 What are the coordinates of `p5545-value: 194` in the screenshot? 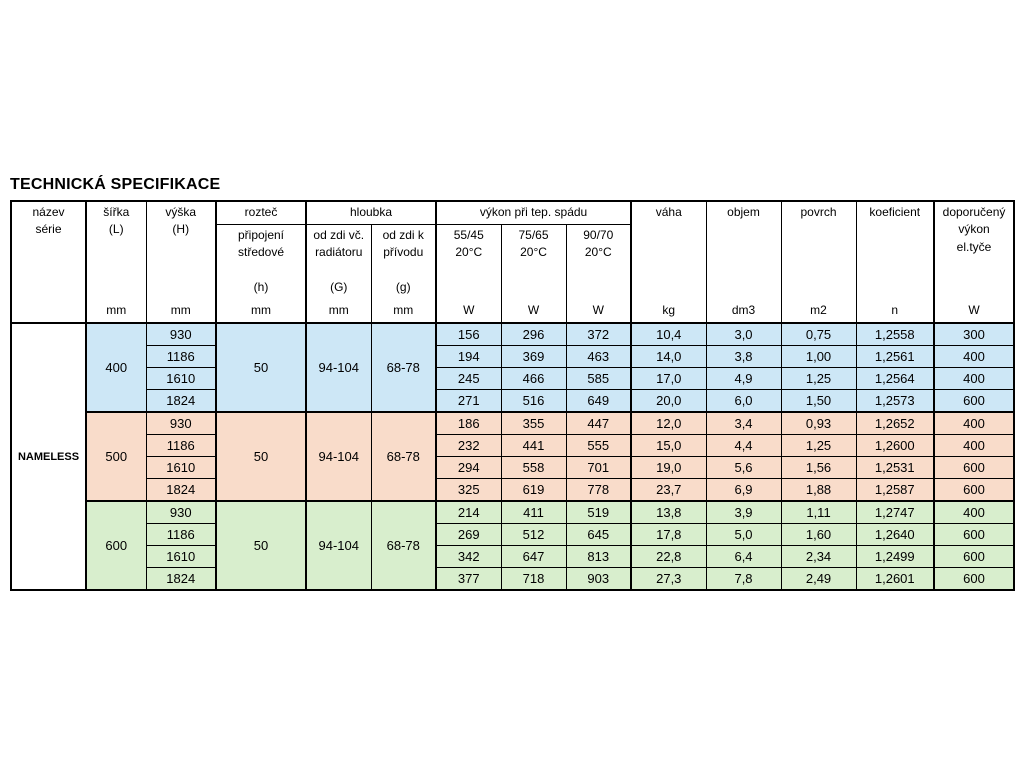 It's located at (468, 356).